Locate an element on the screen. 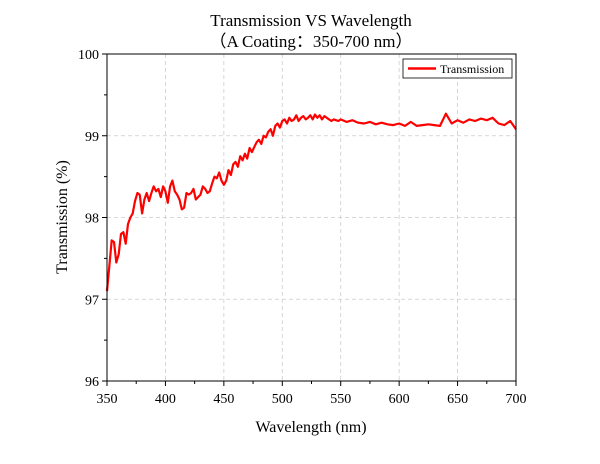 This screenshot has height=464, width=600. y-tick-label: 97 is located at coordinates (92, 300).